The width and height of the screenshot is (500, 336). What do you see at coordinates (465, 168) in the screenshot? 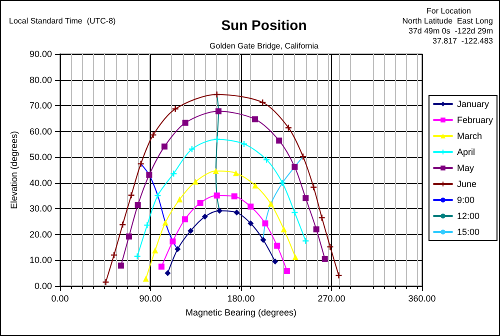
I see `legend-label: May` at bounding box center [465, 168].